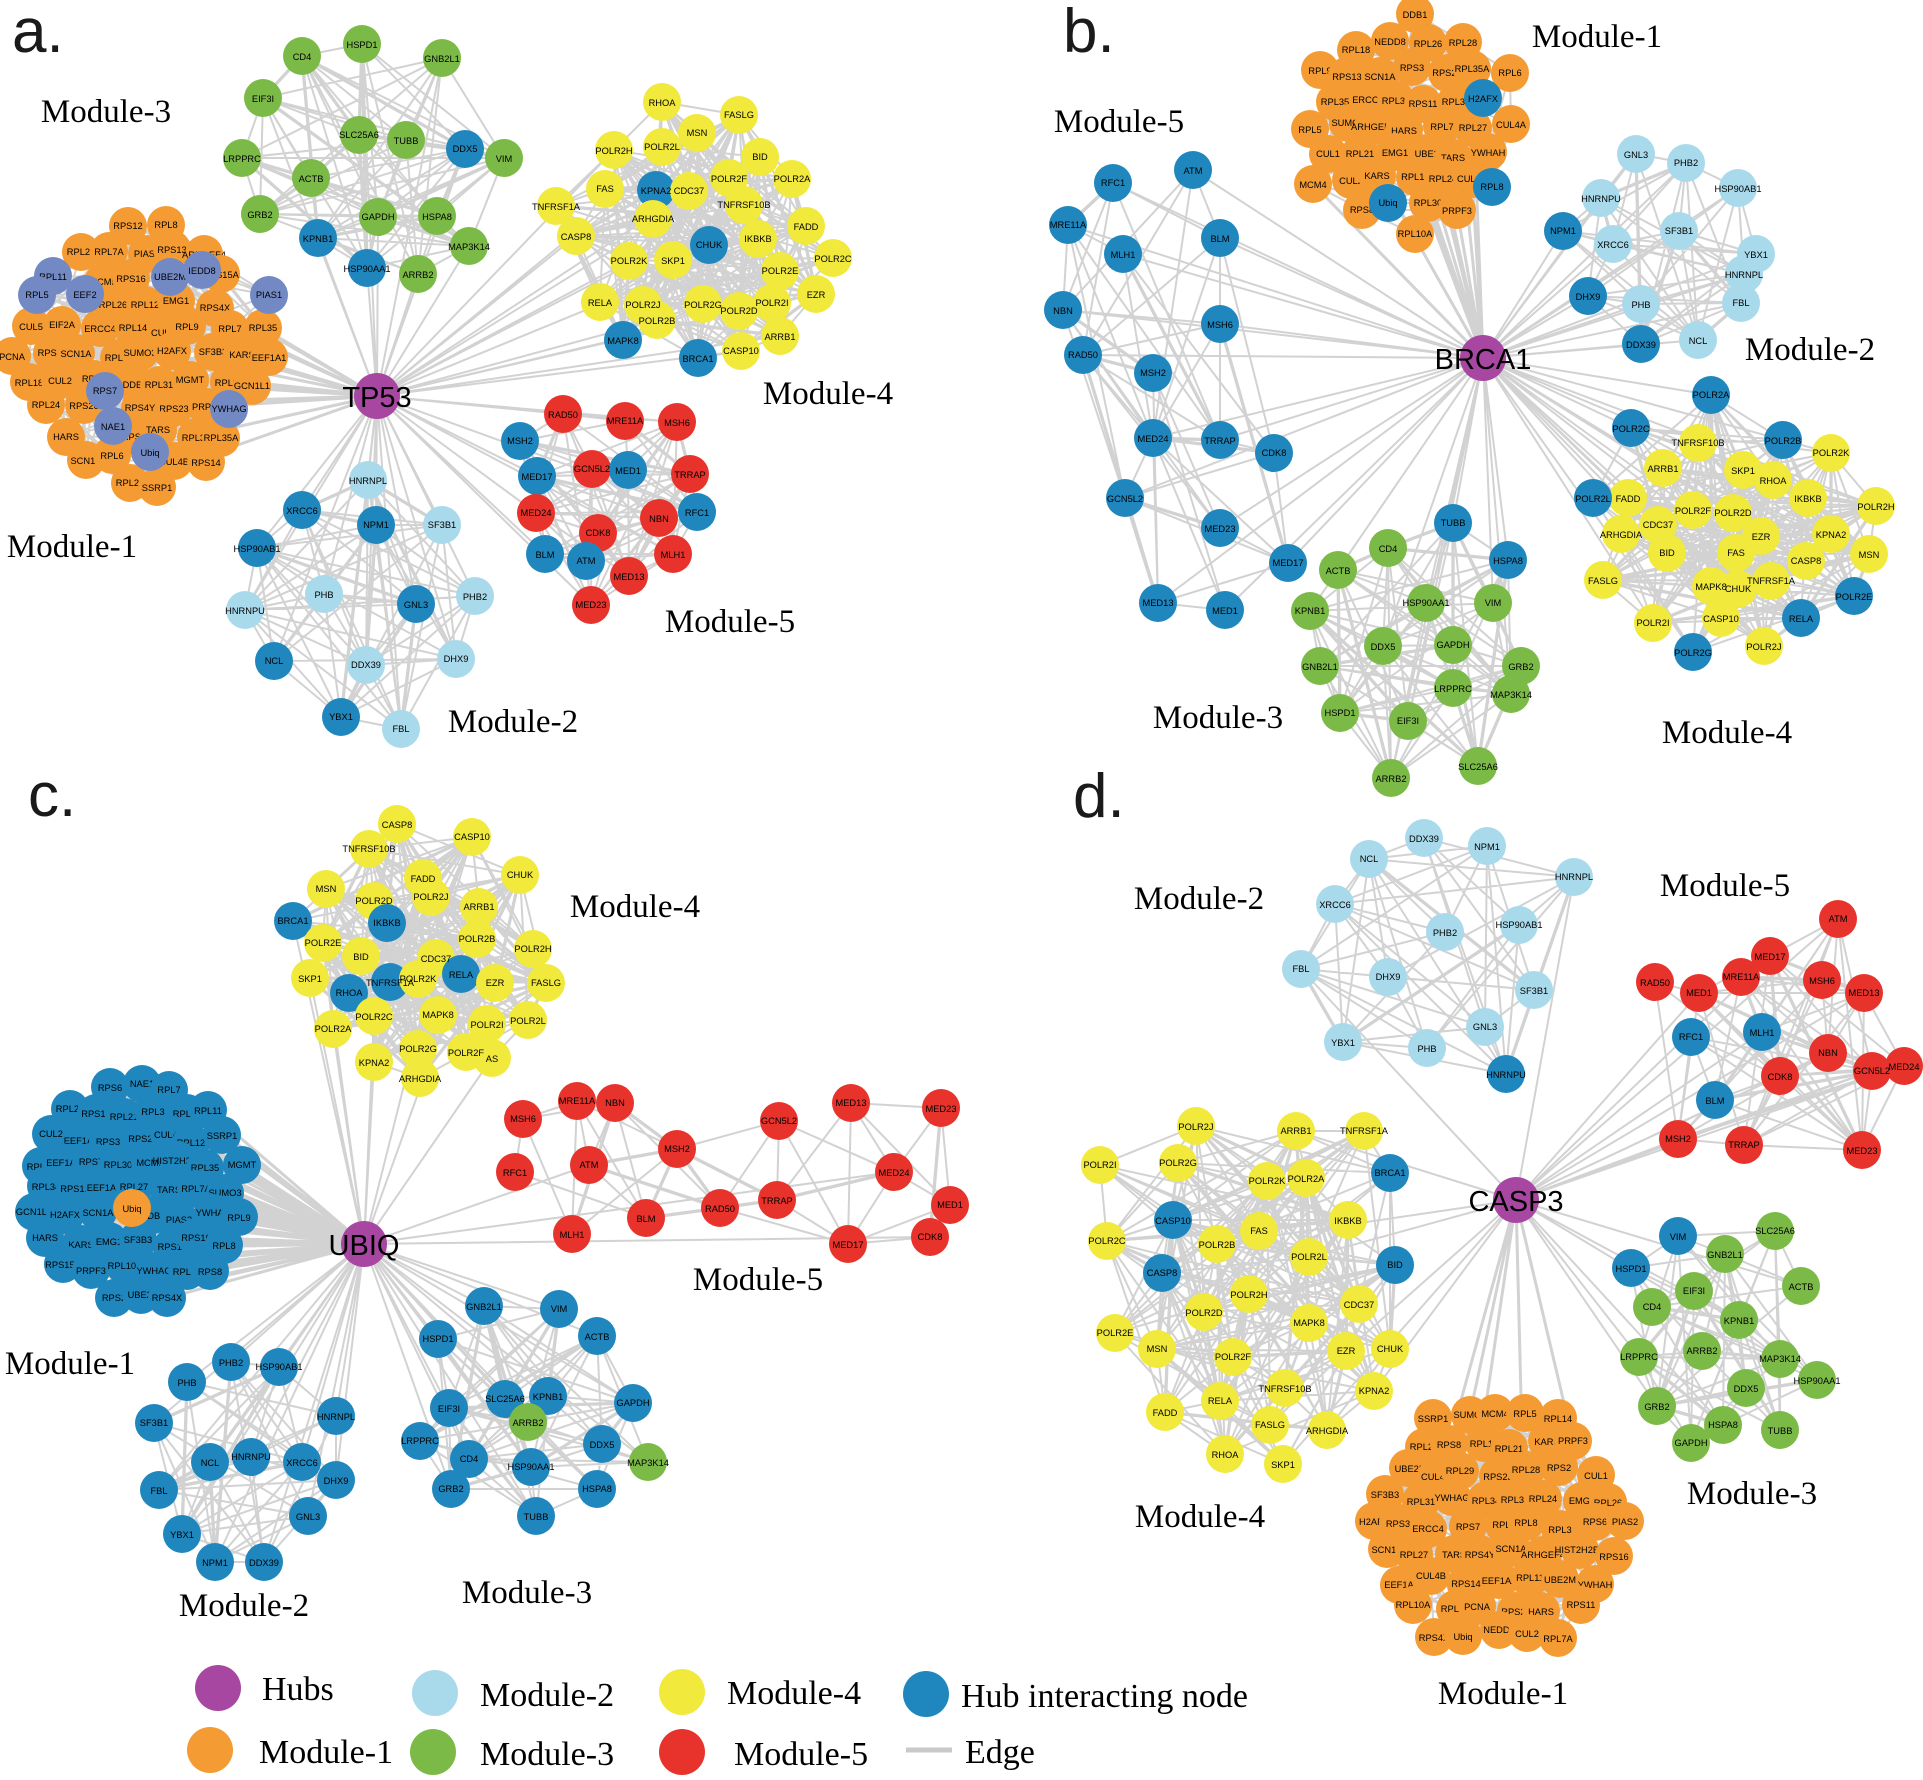 The image size is (1923, 1780). I want to click on svg-text: RPL26, so click(1428, 44).